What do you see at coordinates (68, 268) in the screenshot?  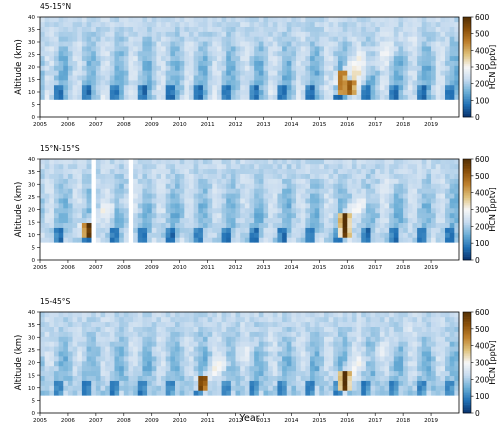 I see `x-tick-label: 2006` at bounding box center [68, 268].